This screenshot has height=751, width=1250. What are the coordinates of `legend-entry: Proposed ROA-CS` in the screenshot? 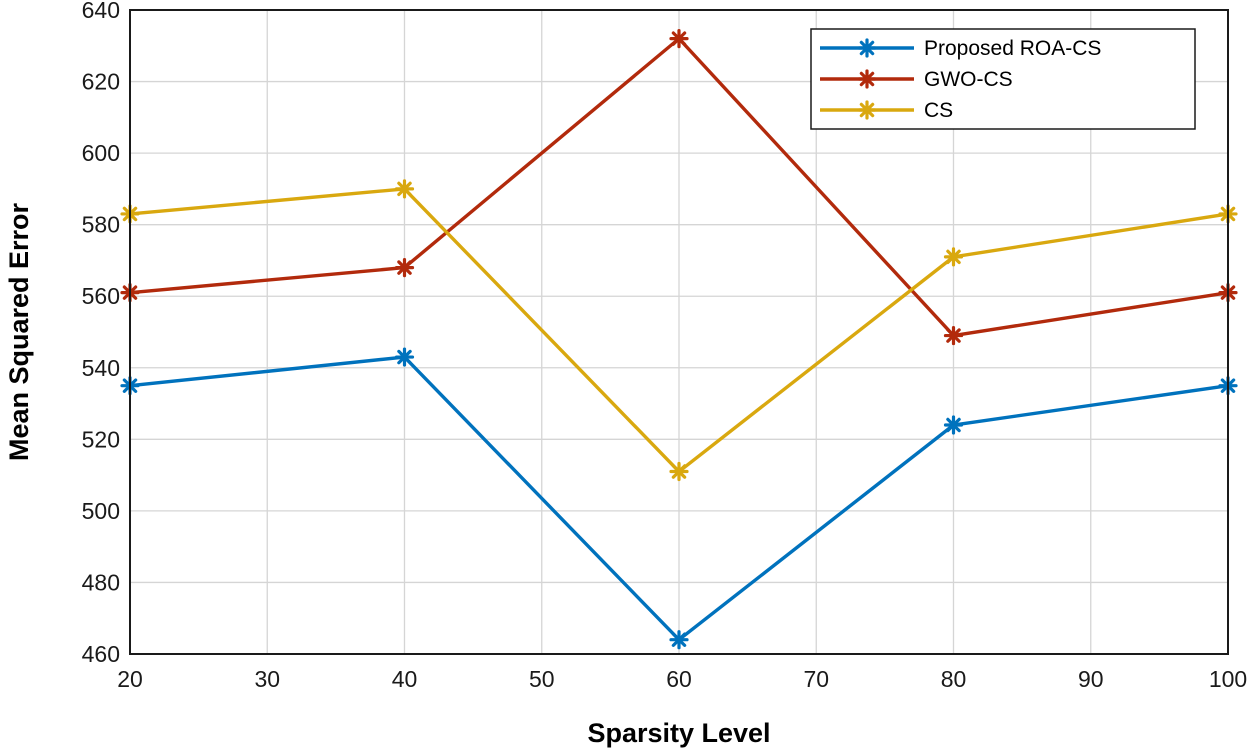 It's located at (960, 48).